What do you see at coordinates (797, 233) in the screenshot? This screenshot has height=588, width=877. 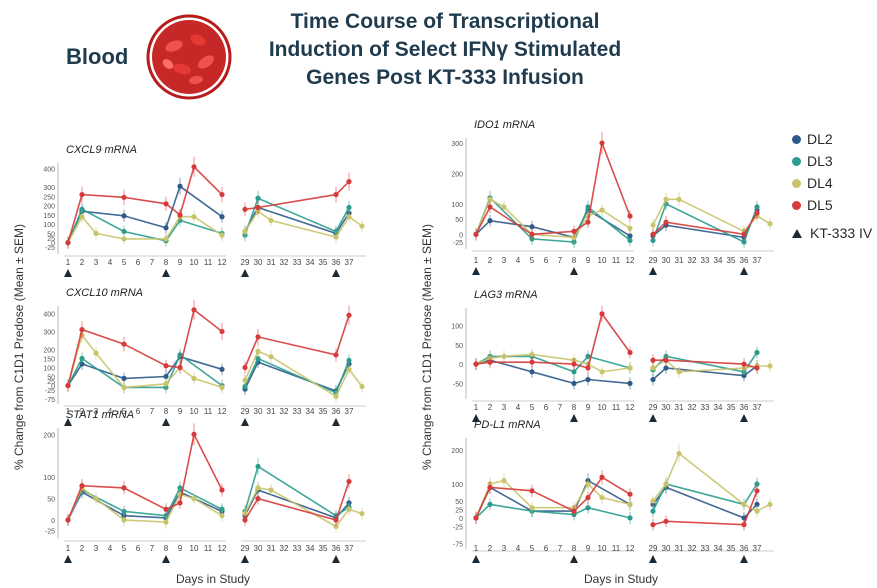 I see `dose-triangle-icon` at bounding box center [797, 233].